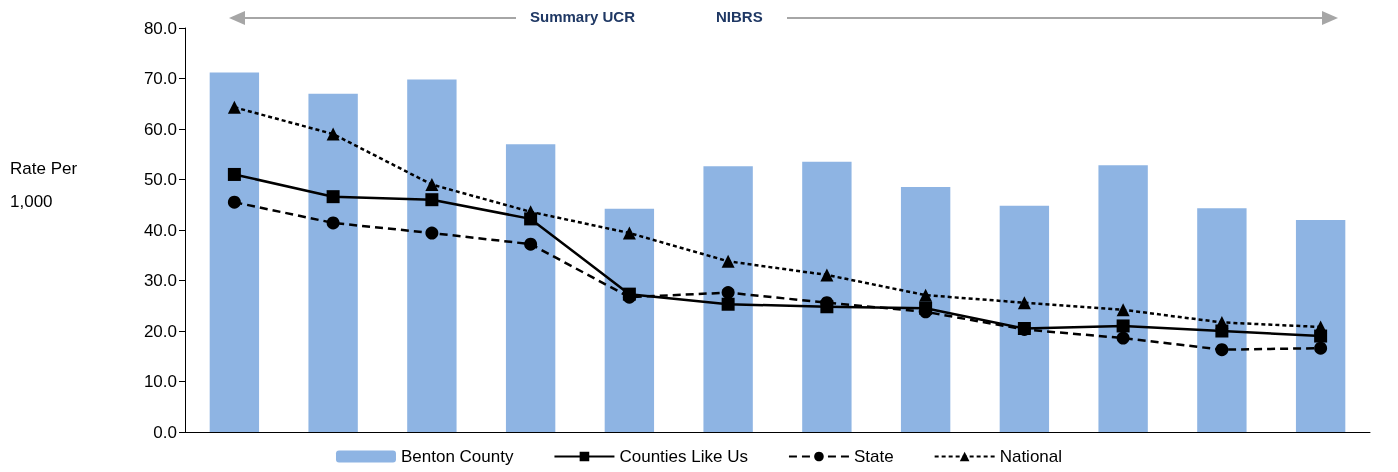  What do you see at coordinates (160, 230) in the screenshot?
I see `y-tick-label: 40.0` at bounding box center [160, 230].